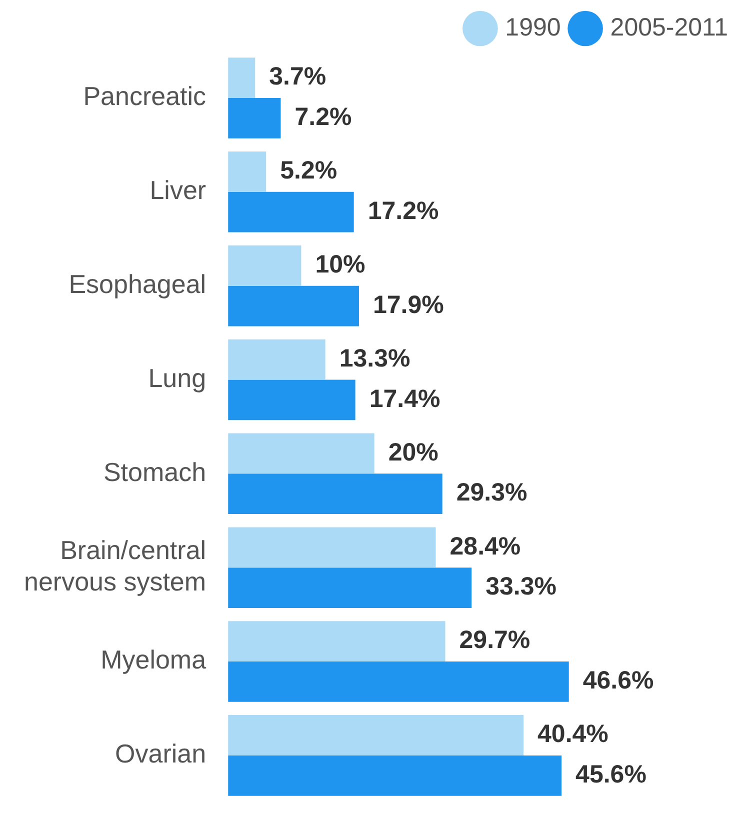 The image size is (740, 832). Describe the element at coordinates (374, 358) in the screenshot. I see `data-label: 13.3%` at that location.